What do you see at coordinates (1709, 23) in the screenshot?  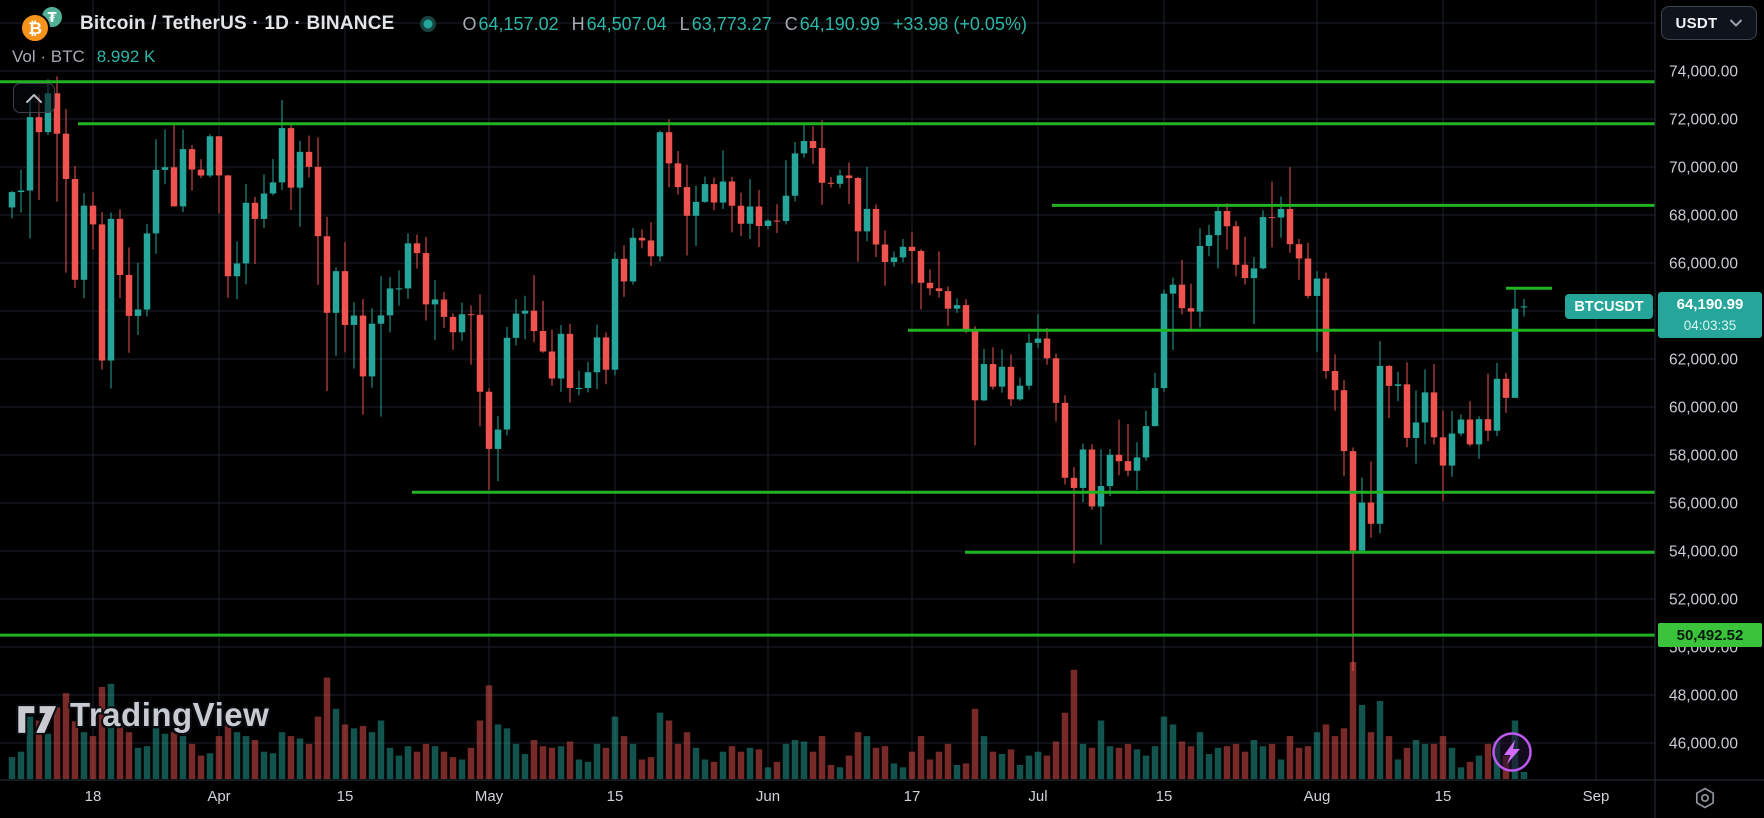 I see `currency-dropdown: USDT` at bounding box center [1709, 23].